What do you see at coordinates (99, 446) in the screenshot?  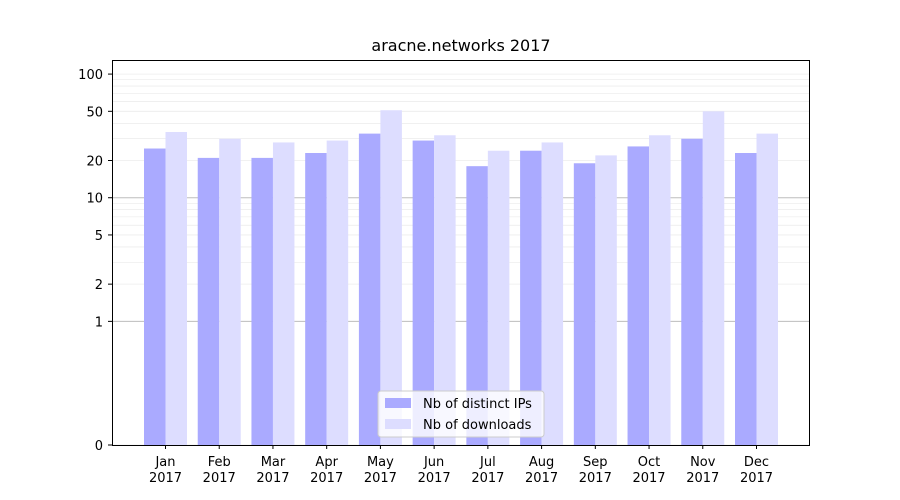 I see `y-tick-label: 0` at bounding box center [99, 446].